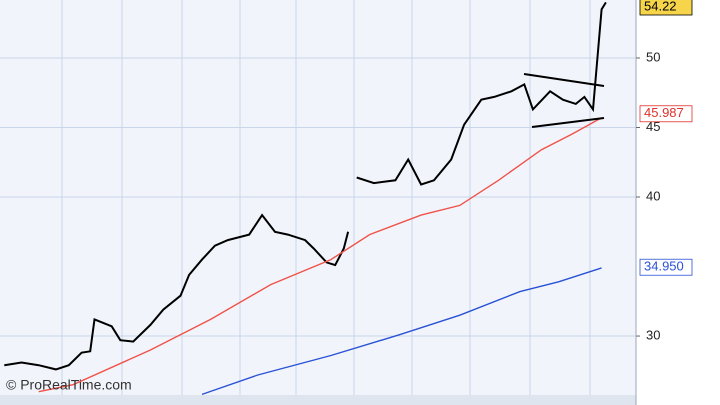  I want to click on y-tick-label: 30, so click(653, 334).